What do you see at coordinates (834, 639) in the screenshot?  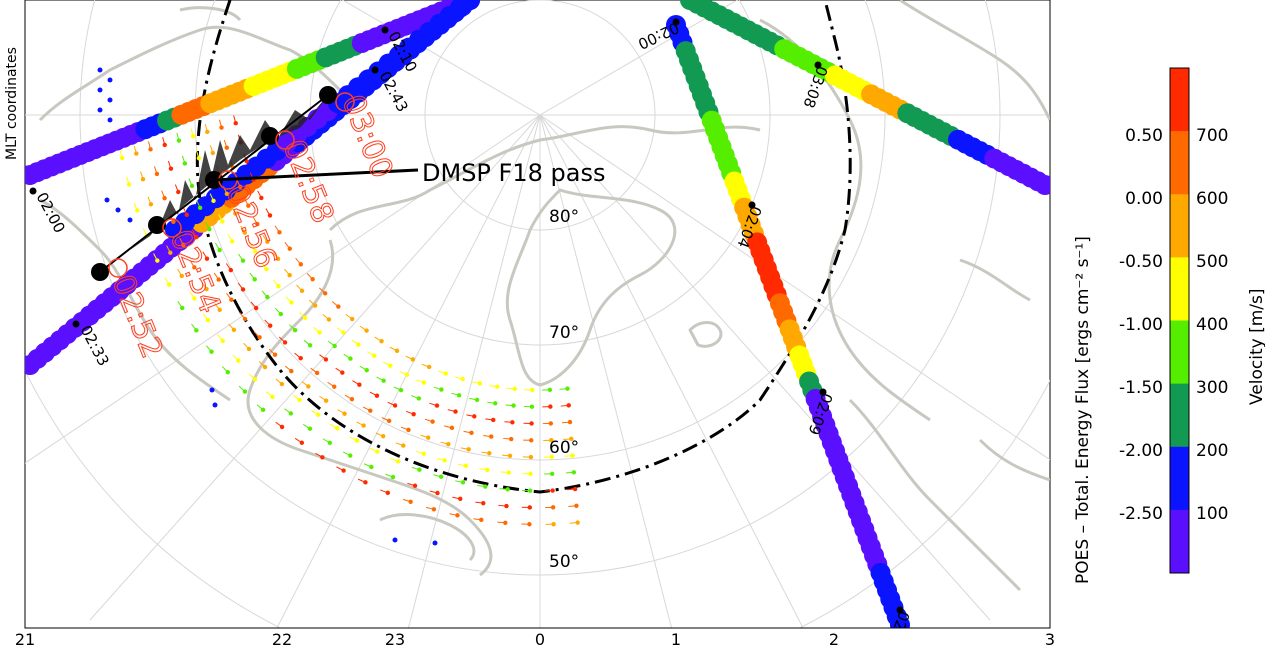 I see `mlt-tick-2: 2` at bounding box center [834, 639].